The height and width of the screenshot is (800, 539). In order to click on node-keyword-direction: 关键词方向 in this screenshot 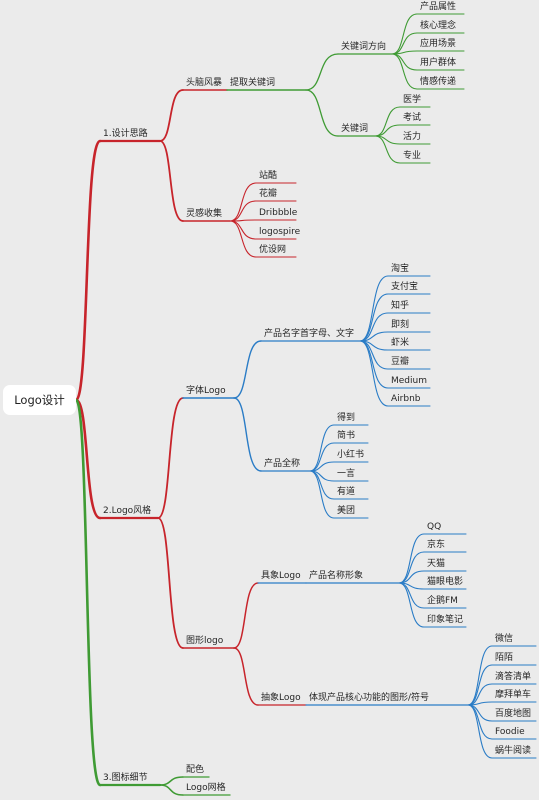, I will do `click(364, 47)`.